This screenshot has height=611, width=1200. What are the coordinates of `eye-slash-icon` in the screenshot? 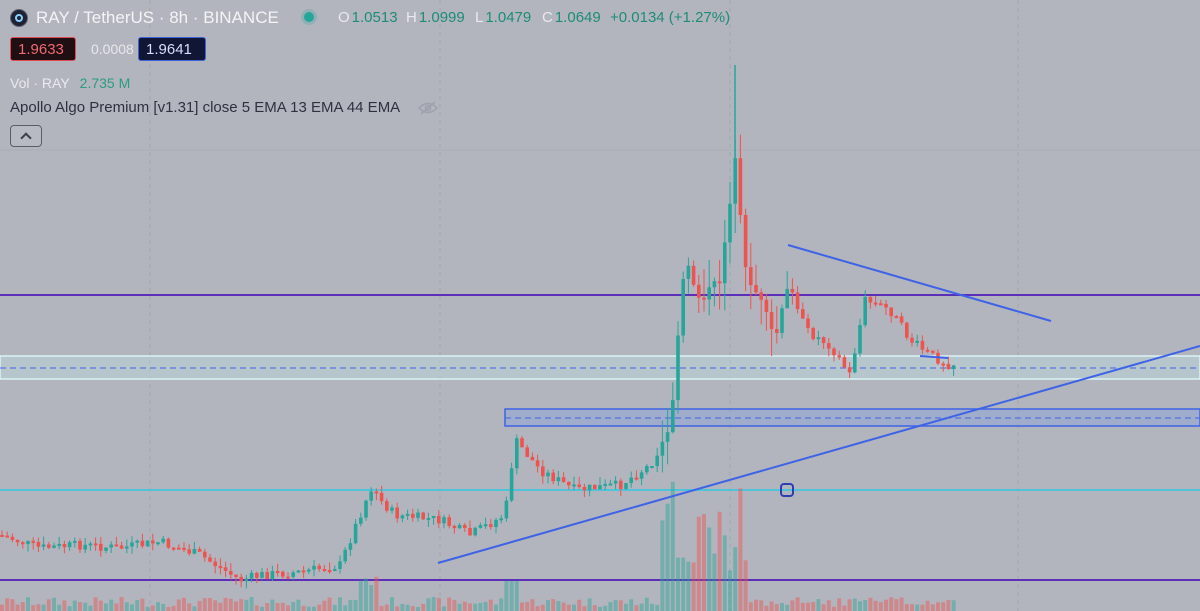 It's located at (428, 108).